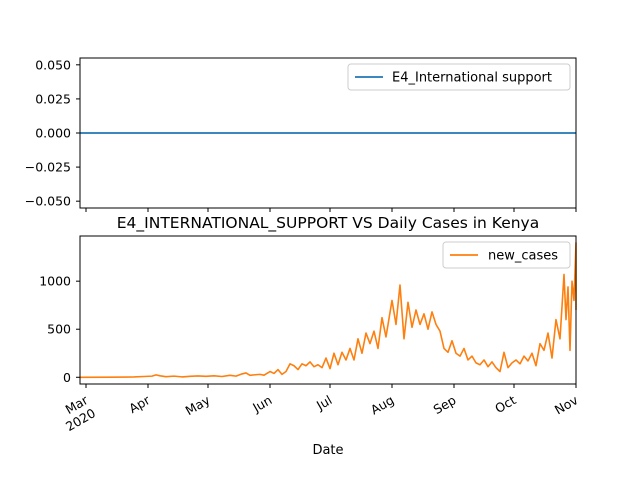  What do you see at coordinates (53, 64) in the screenshot?
I see `top-y-tick-label: 0.050` at bounding box center [53, 64].